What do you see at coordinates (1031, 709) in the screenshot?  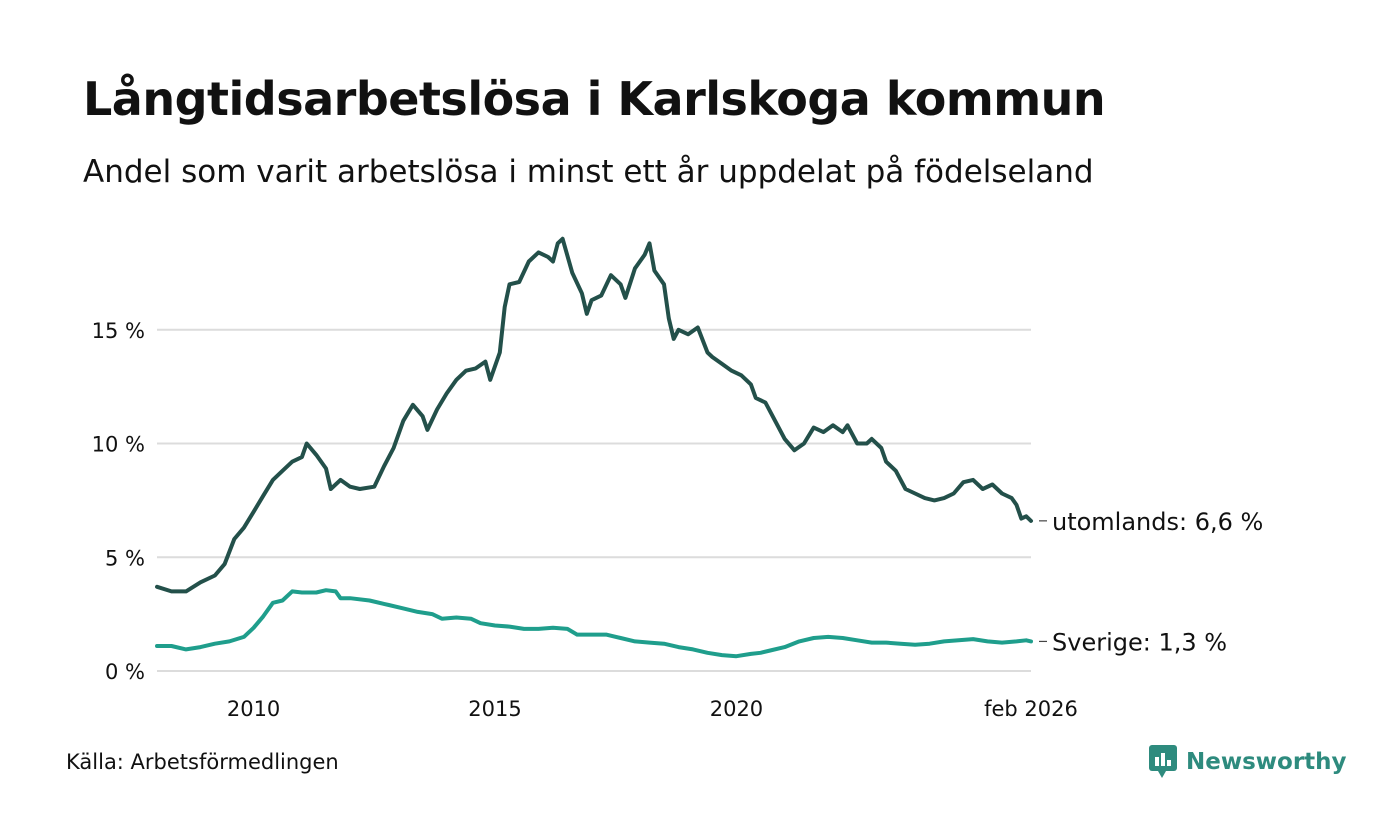 I see `x-tick-label: feb 2026` at bounding box center [1031, 709].